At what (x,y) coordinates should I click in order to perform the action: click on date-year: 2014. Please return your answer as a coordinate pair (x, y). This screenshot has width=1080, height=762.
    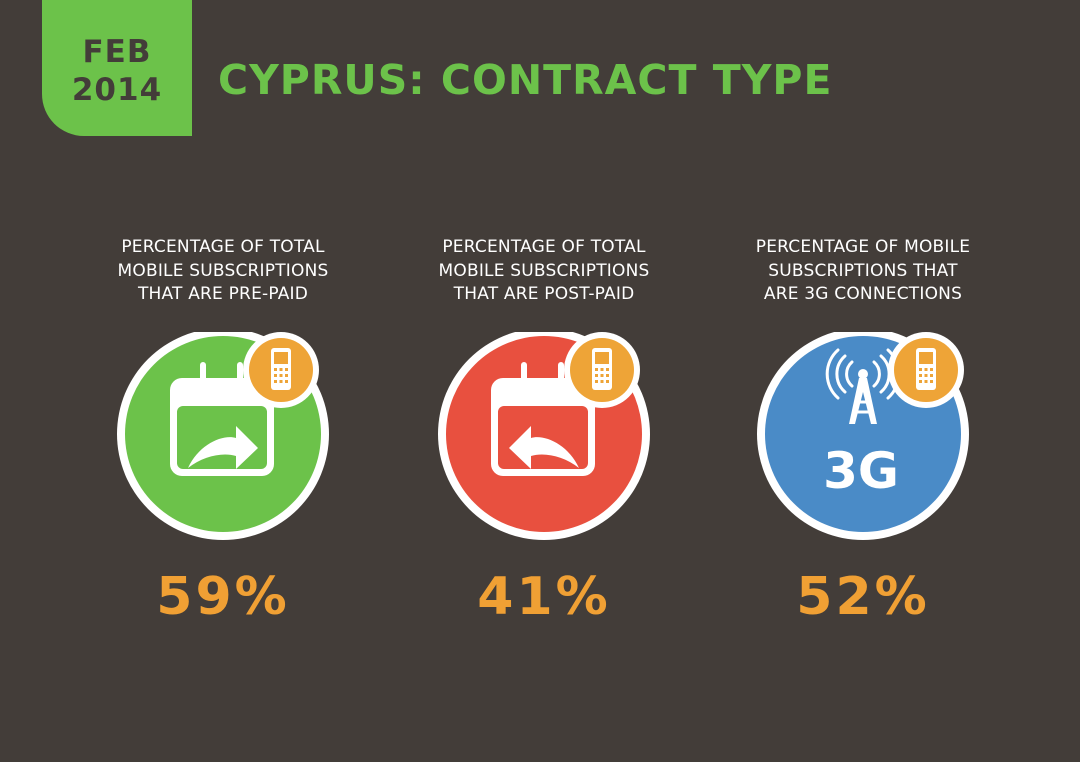
    Looking at the image, I should click on (117, 90).